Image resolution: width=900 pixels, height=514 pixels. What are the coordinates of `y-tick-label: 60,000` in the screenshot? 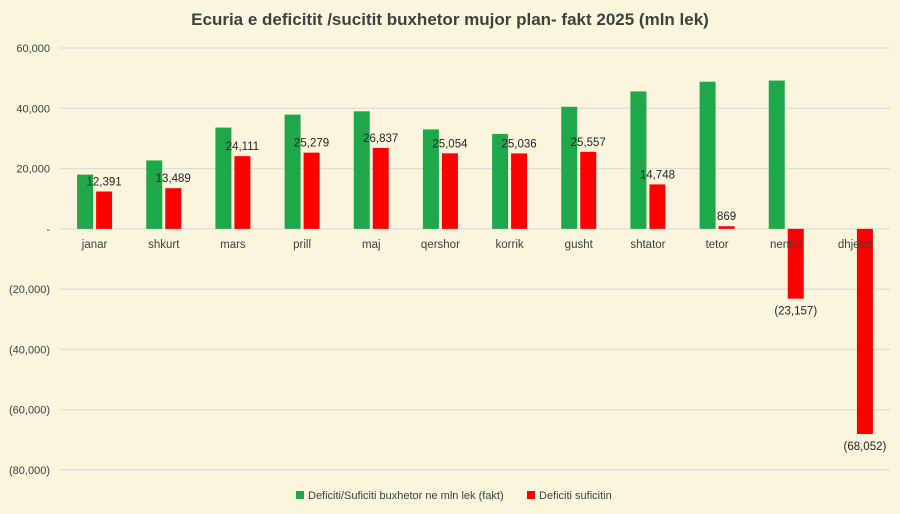 It's located at (33, 49).